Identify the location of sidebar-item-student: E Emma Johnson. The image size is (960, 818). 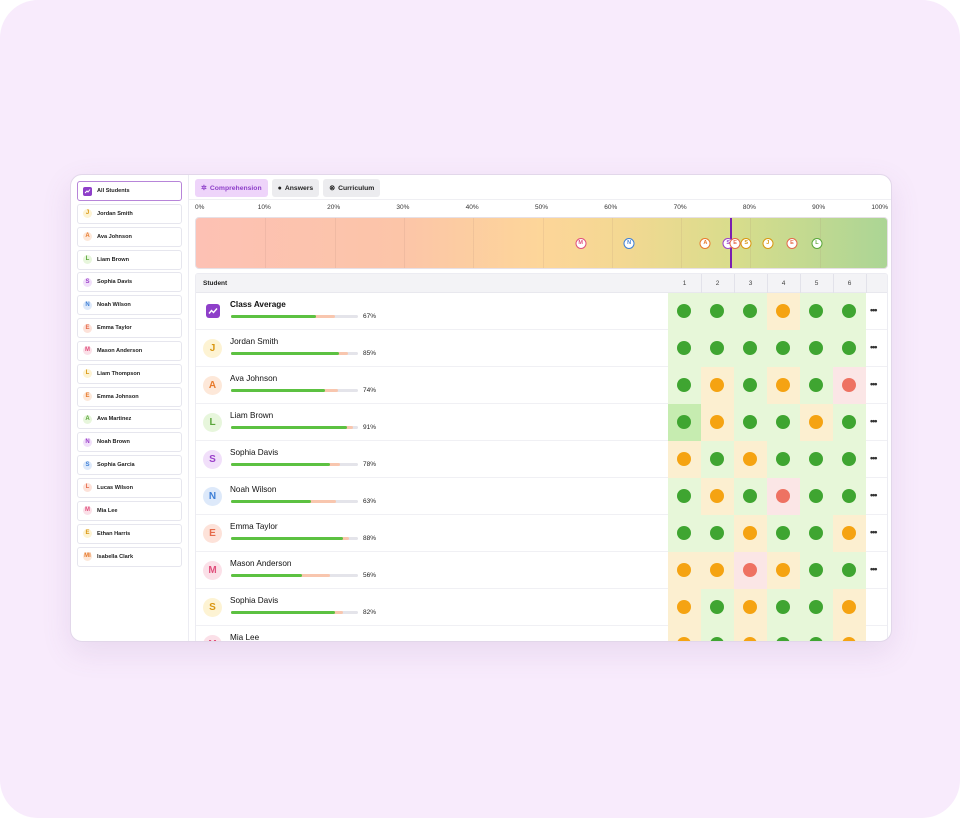
(129, 396).